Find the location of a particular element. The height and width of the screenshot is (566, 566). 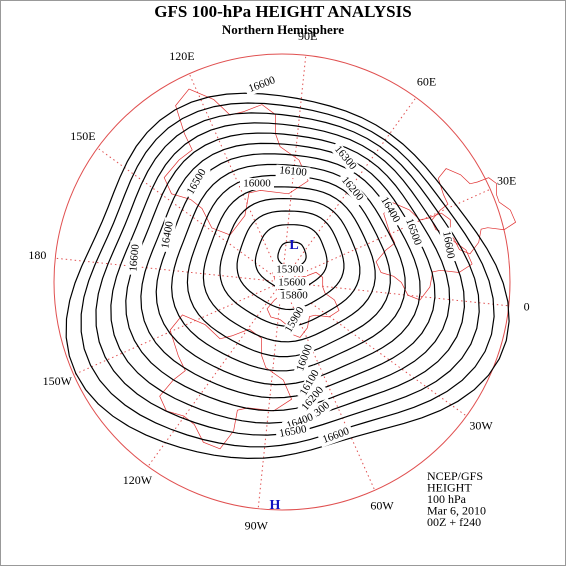

contour-label: 16400 is located at coordinates (167, 235).